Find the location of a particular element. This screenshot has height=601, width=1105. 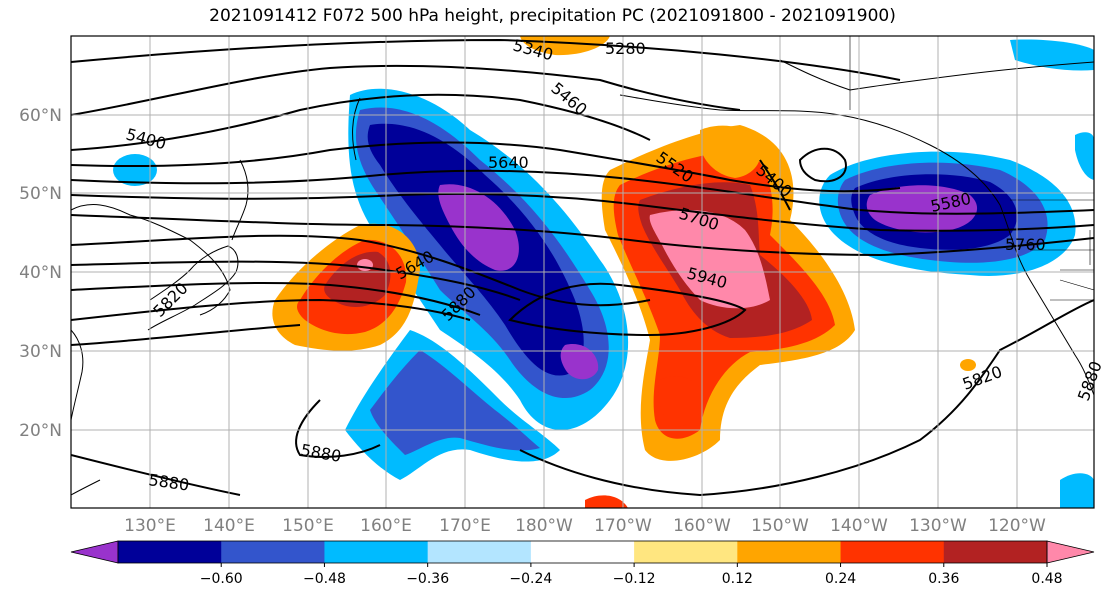

lat-label: 50°N is located at coordinates (40, 194).